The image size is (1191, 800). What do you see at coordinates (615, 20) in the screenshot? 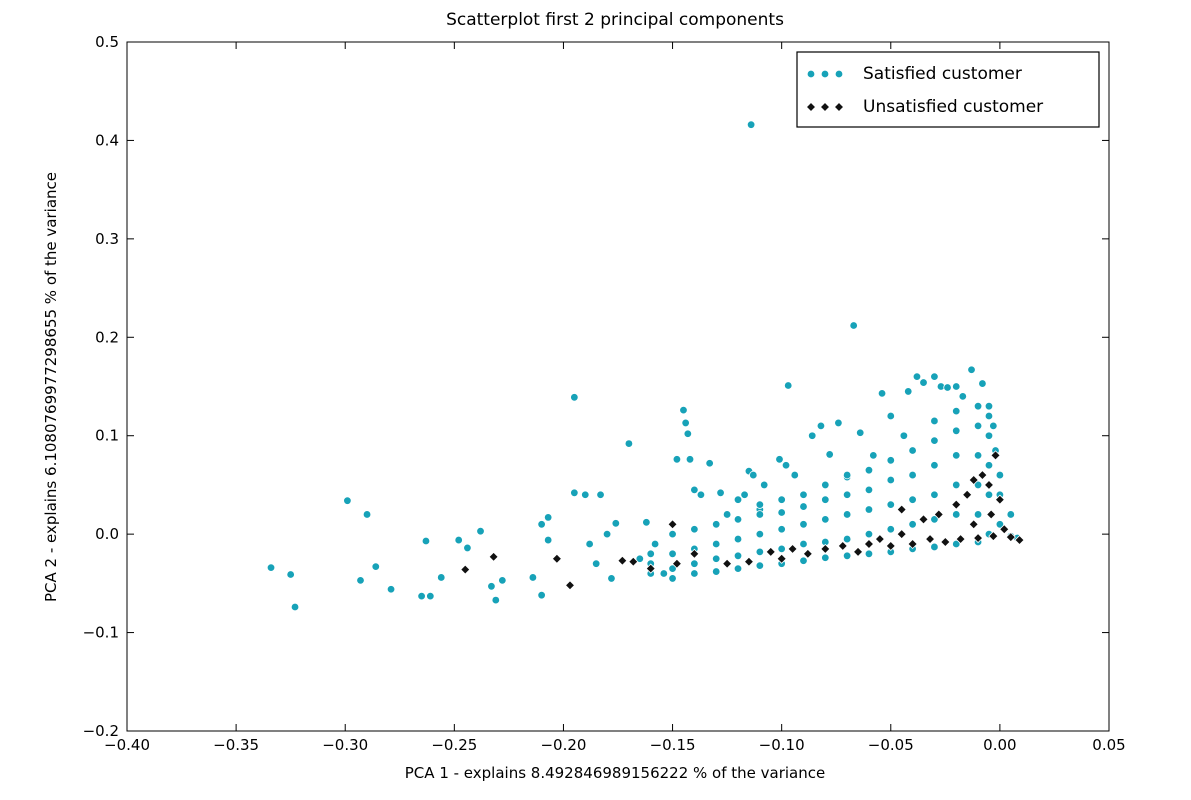
I see `chart-title: Scatterplot first 2 principal components` at bounding box center [615, 20].